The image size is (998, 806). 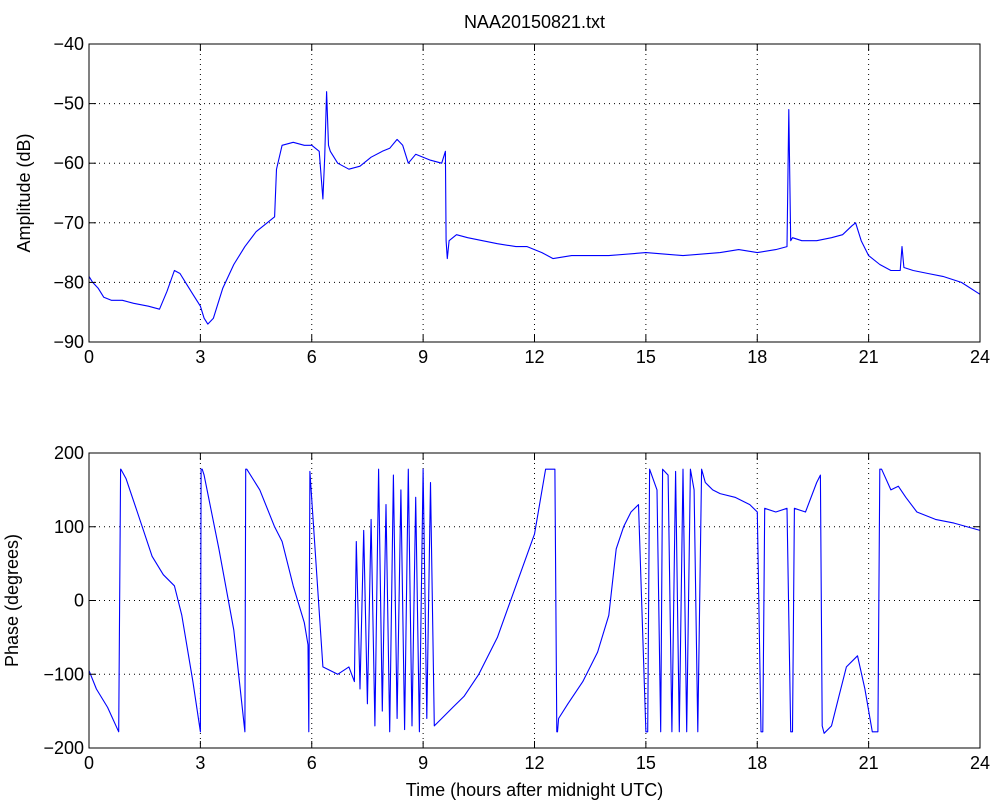 I want to click on amplitude-x-tick-label: 24, so click(x=980, y=357).